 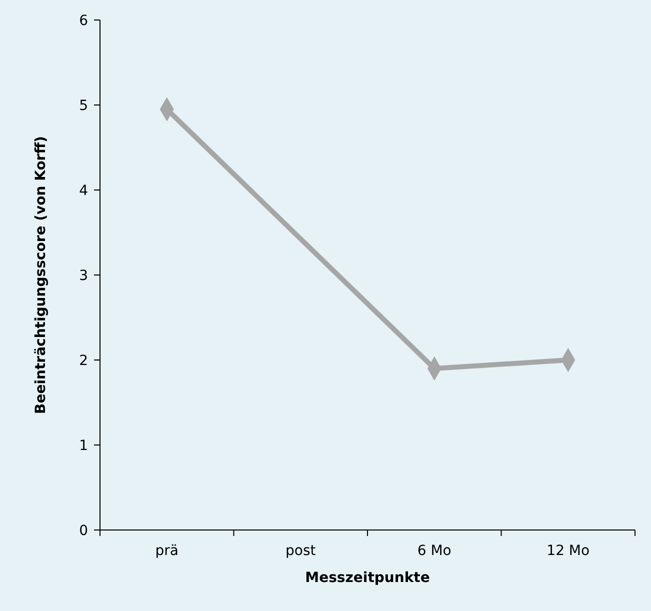 I want to click on x-tick-label: 6 Mo, so click(x=434, y=551).